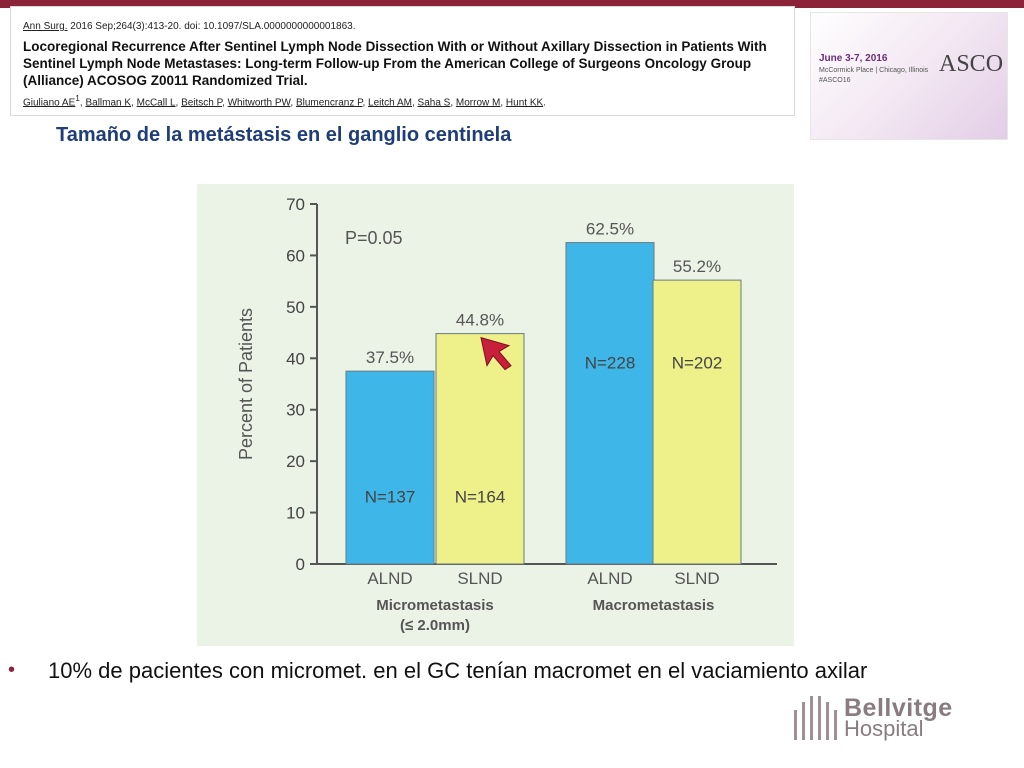 The width and height of the screenshot is (1024, 768). I want to click on y-tick-label: 20, so click(295, 461).